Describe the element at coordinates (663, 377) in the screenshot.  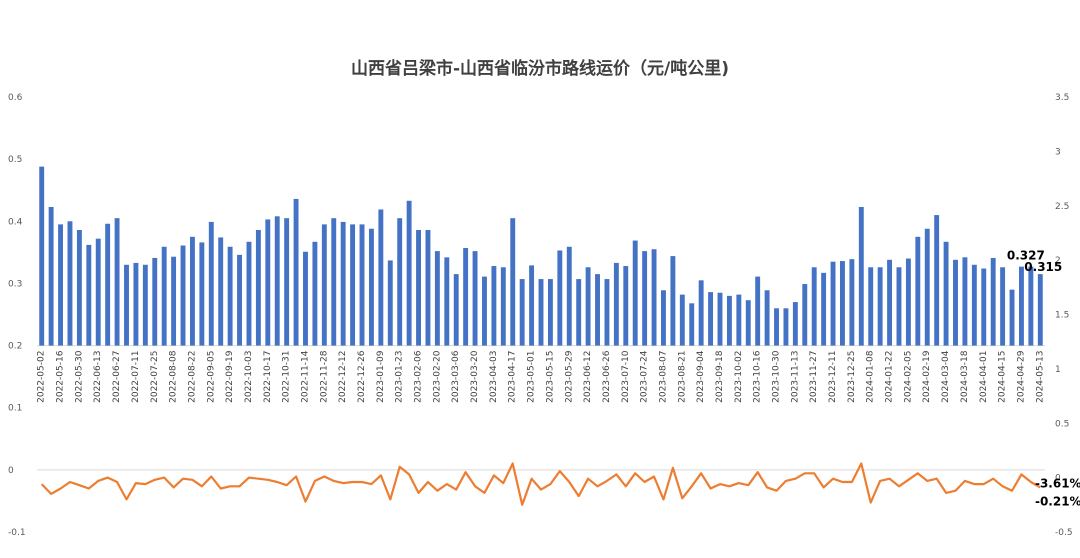
I see `x-tick-label: 2023-08-07` at that location.